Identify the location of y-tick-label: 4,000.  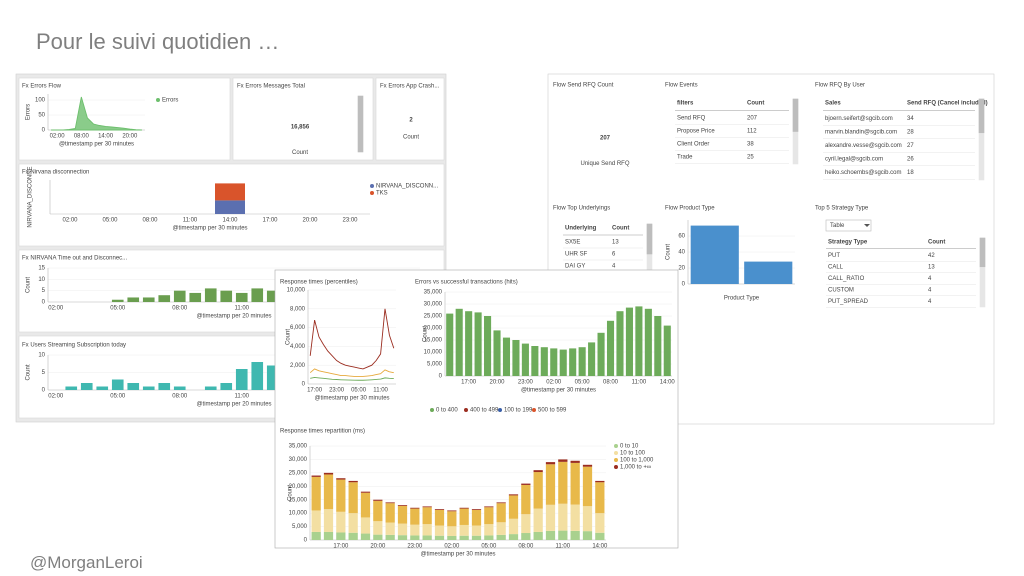
(298, 347).